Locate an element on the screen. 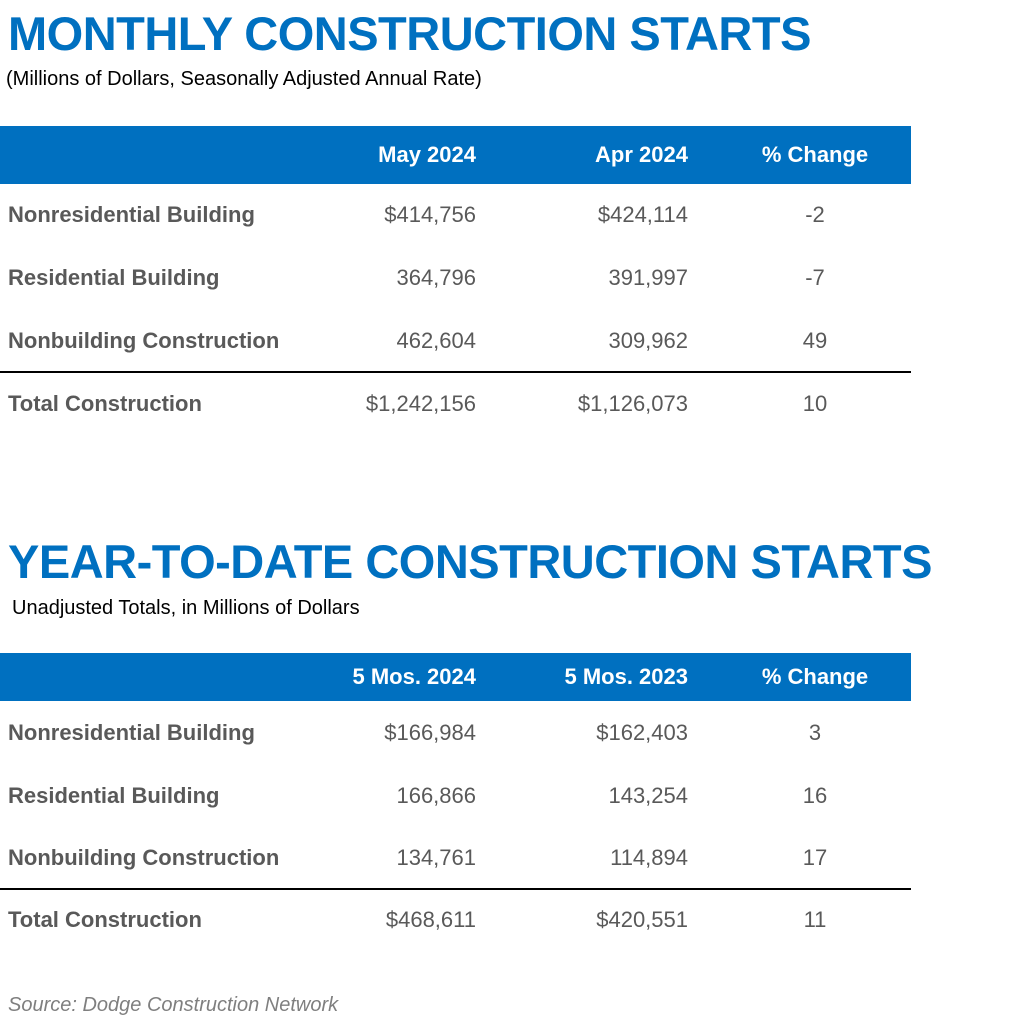 This screenshot has width=1024, height=1024. cell-value: 364,796 is located at coordinates (436, 277).